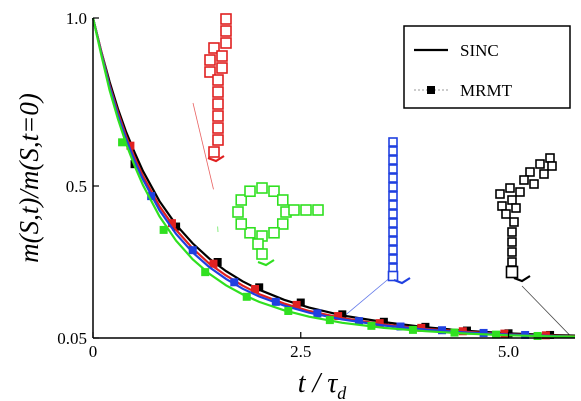 The image size is (581, 401). I want to click on legend: SINC MRMT, so click(487, 67).